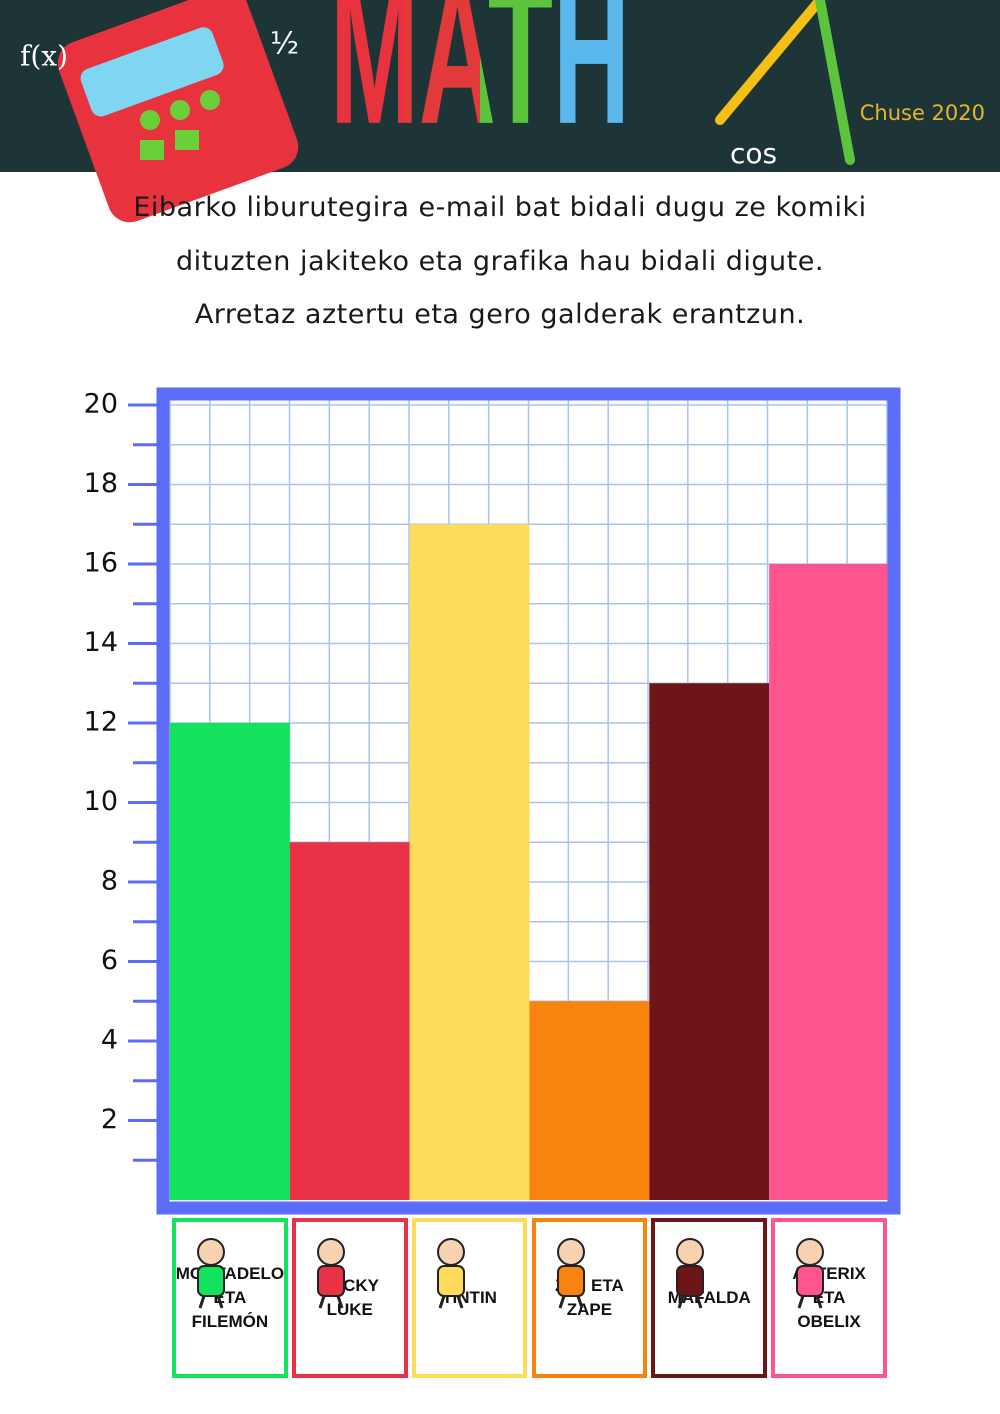  I want to click on calculator, so click(178, 111).